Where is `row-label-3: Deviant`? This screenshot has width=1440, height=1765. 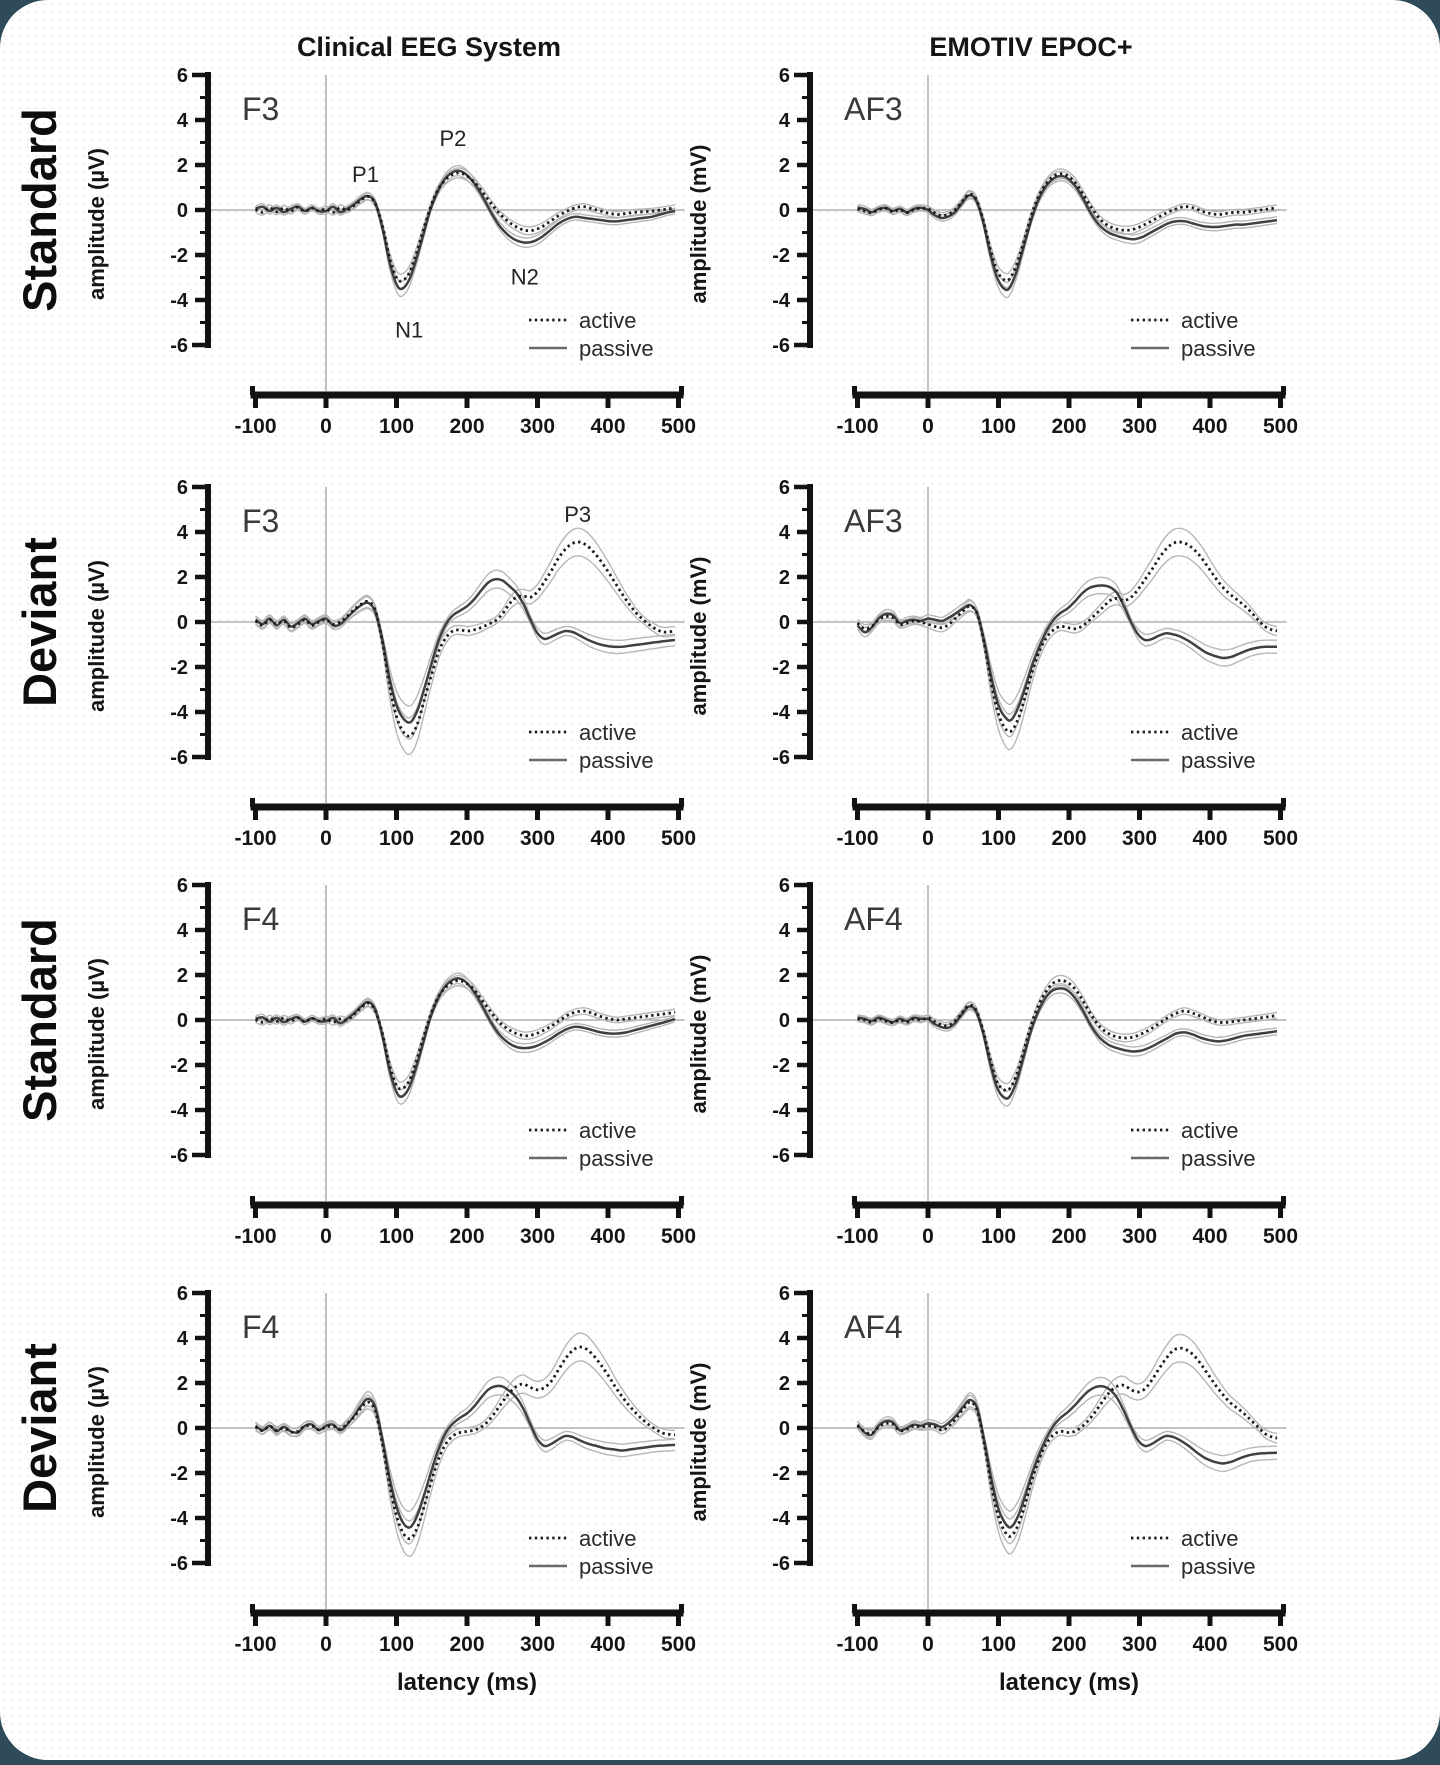 row-label-3: Deviant is located at coordinates (39, 1428).